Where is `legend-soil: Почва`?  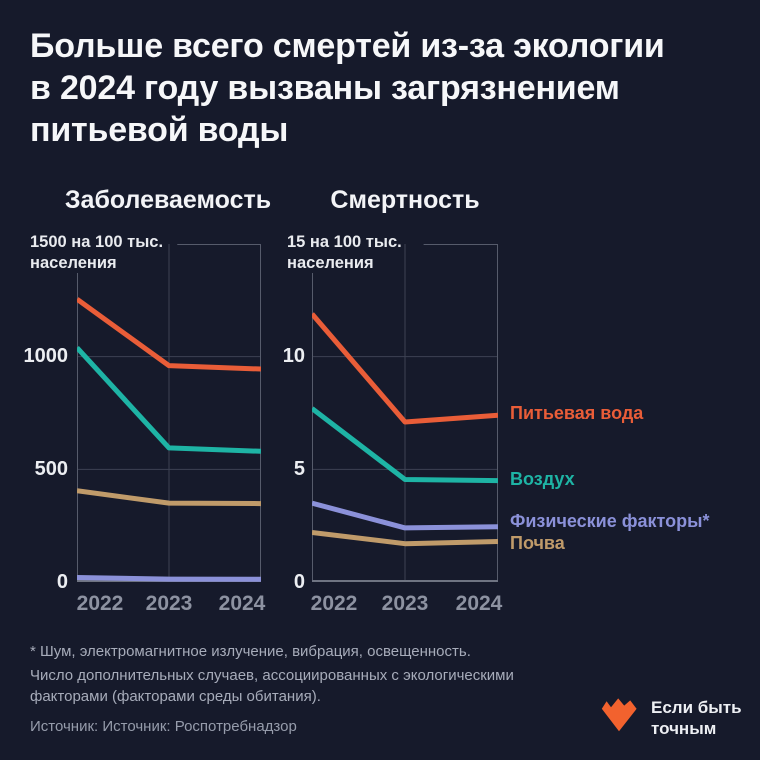 legend-soil: Почва is located at coordinates (537, 543).